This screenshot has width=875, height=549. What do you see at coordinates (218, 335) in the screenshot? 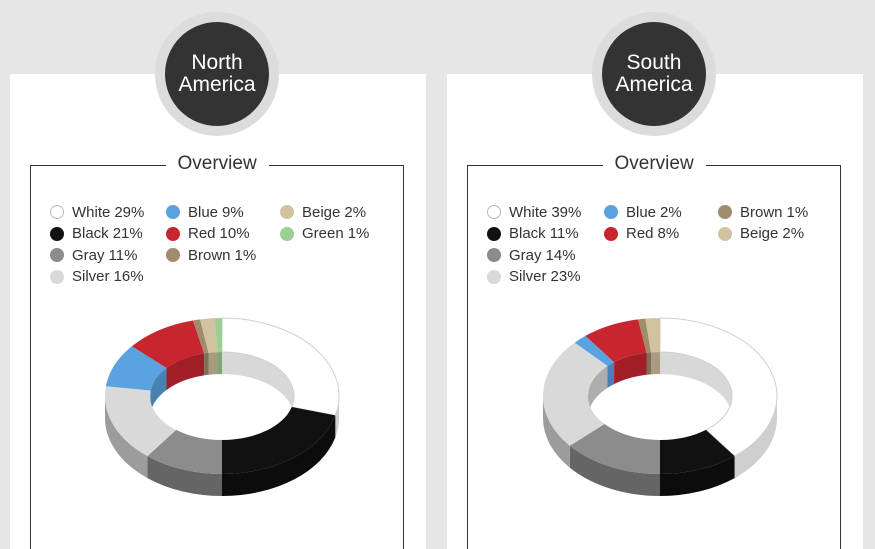
I see `slice-green` at bounding box center [218, 335].